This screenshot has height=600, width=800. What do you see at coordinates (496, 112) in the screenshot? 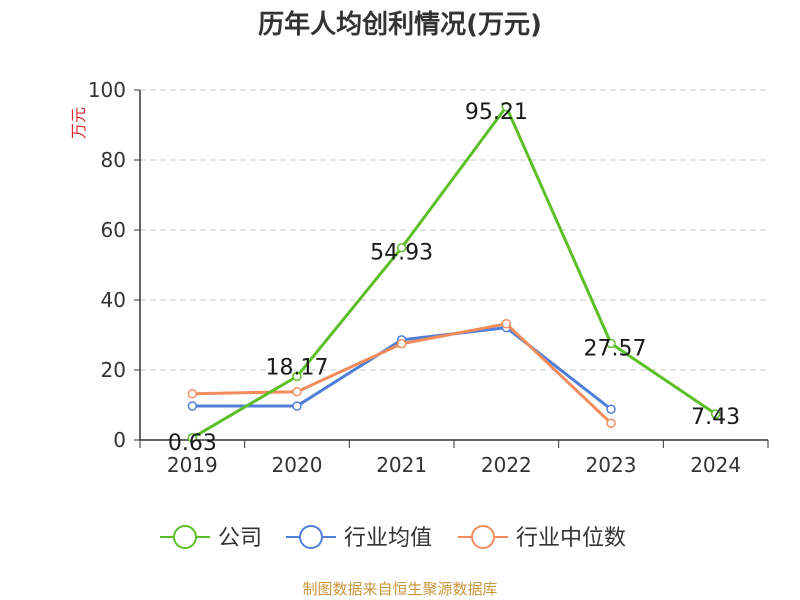
I see `data-label: 95.21` at bounding box center [496, 112].